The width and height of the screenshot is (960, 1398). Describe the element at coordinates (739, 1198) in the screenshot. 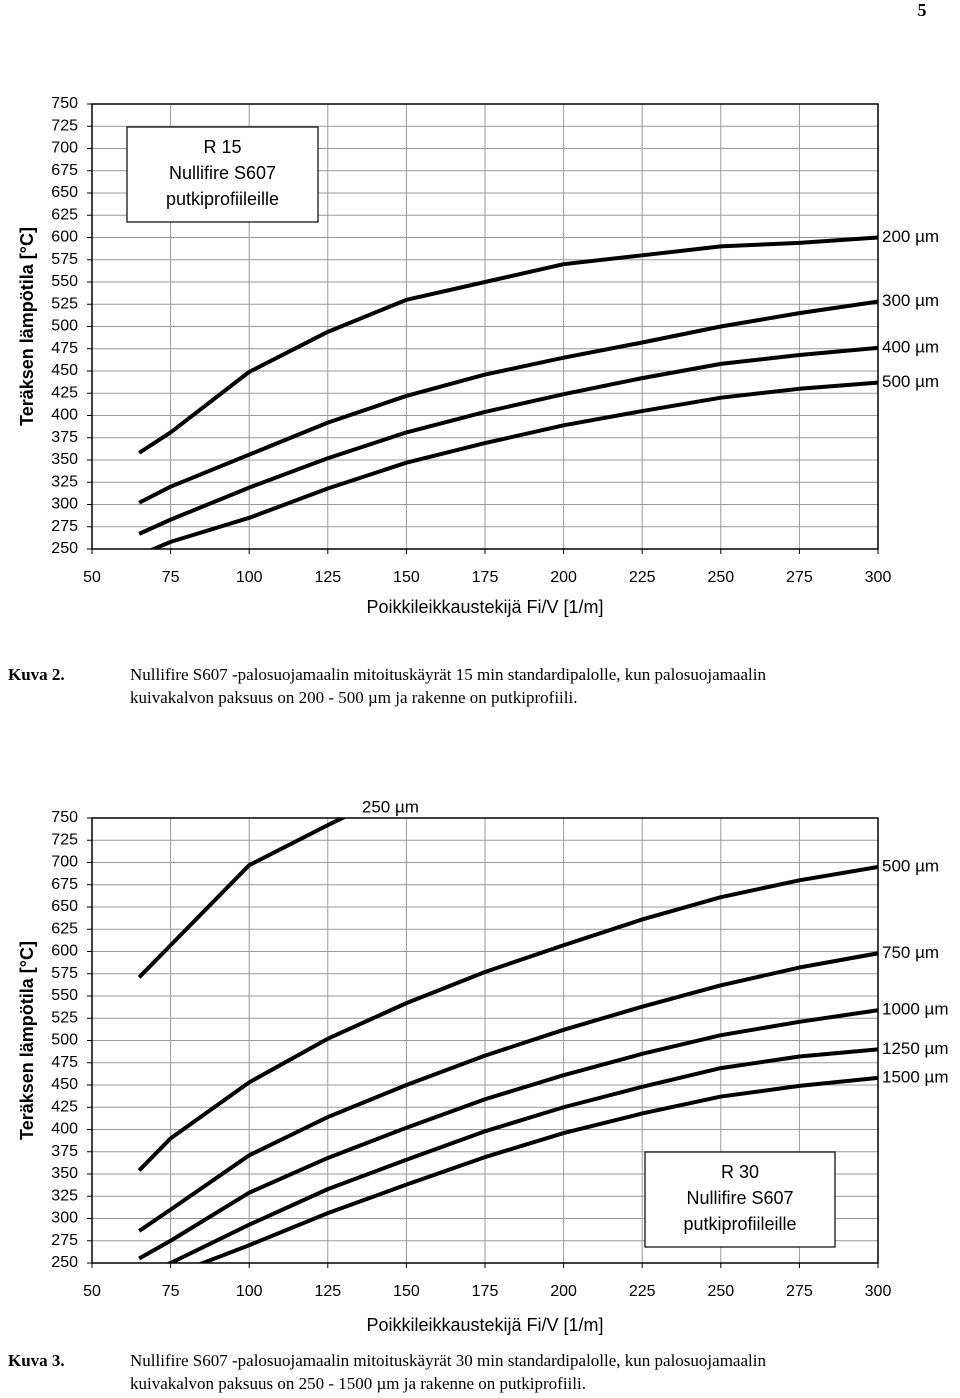

I see `chart-title: Nullifire S607` at that location.